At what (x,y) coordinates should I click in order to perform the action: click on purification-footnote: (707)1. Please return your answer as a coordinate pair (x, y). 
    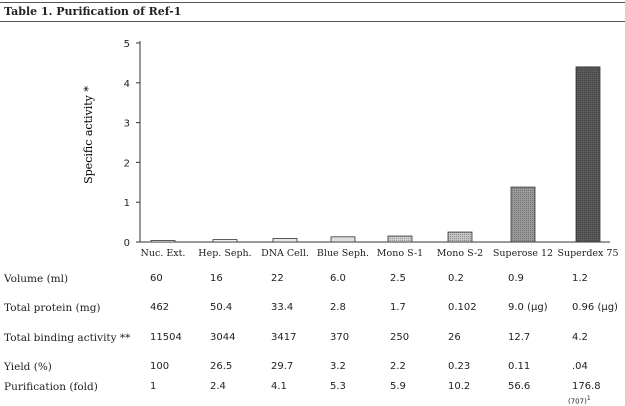
    Looking at the image, I should click on (579, 400).